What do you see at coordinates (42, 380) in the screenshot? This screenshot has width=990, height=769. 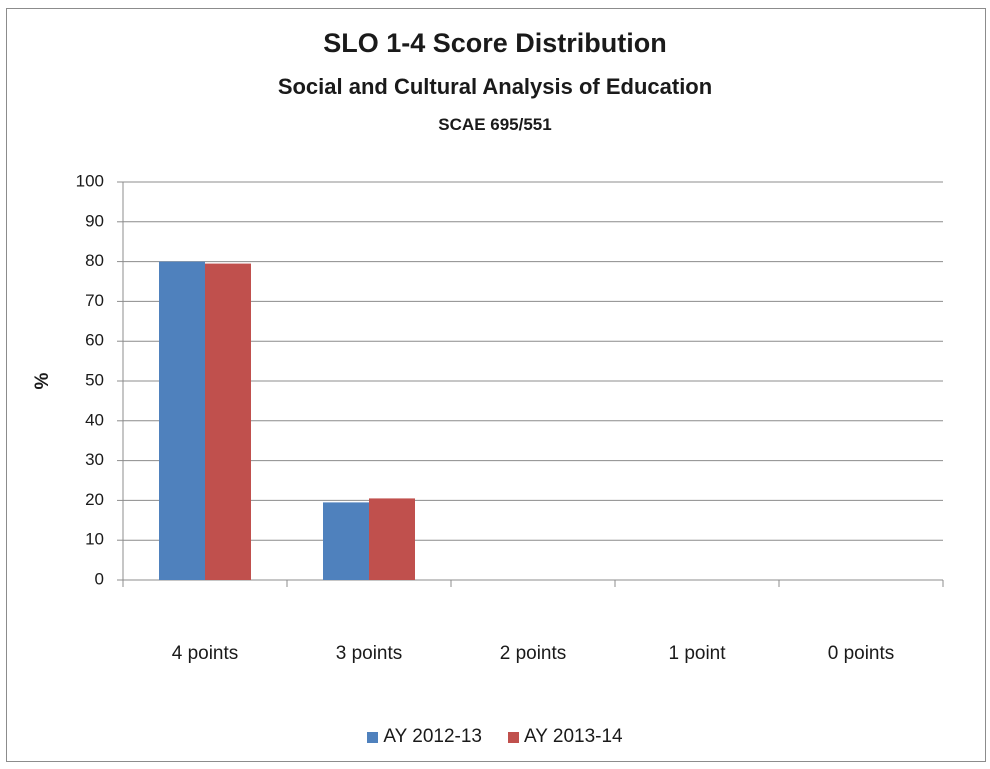 I see `y-axis-label: %` at bounding box center [42, 380].